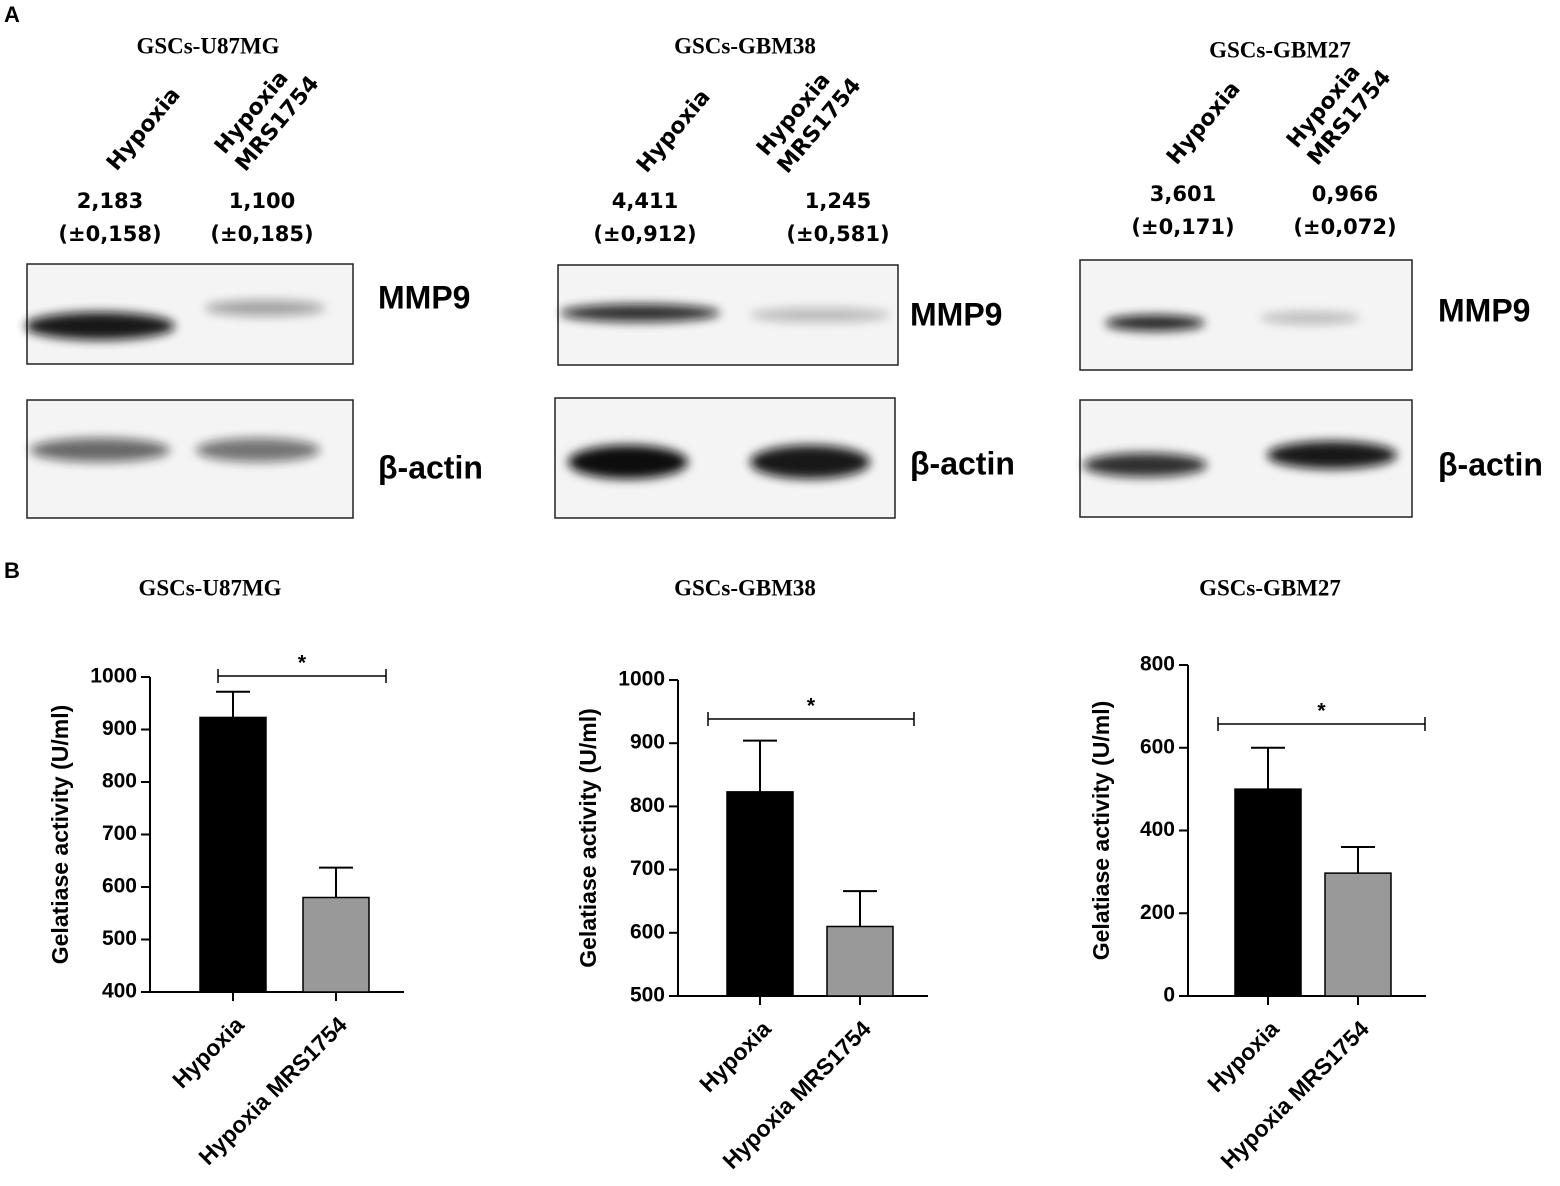 This screenshot has width=1560, height=1186. What do you see at coordinates (109, 234) in the screenshot?
I see `quantification: (±0,158)` at bounding box center [109, 234].